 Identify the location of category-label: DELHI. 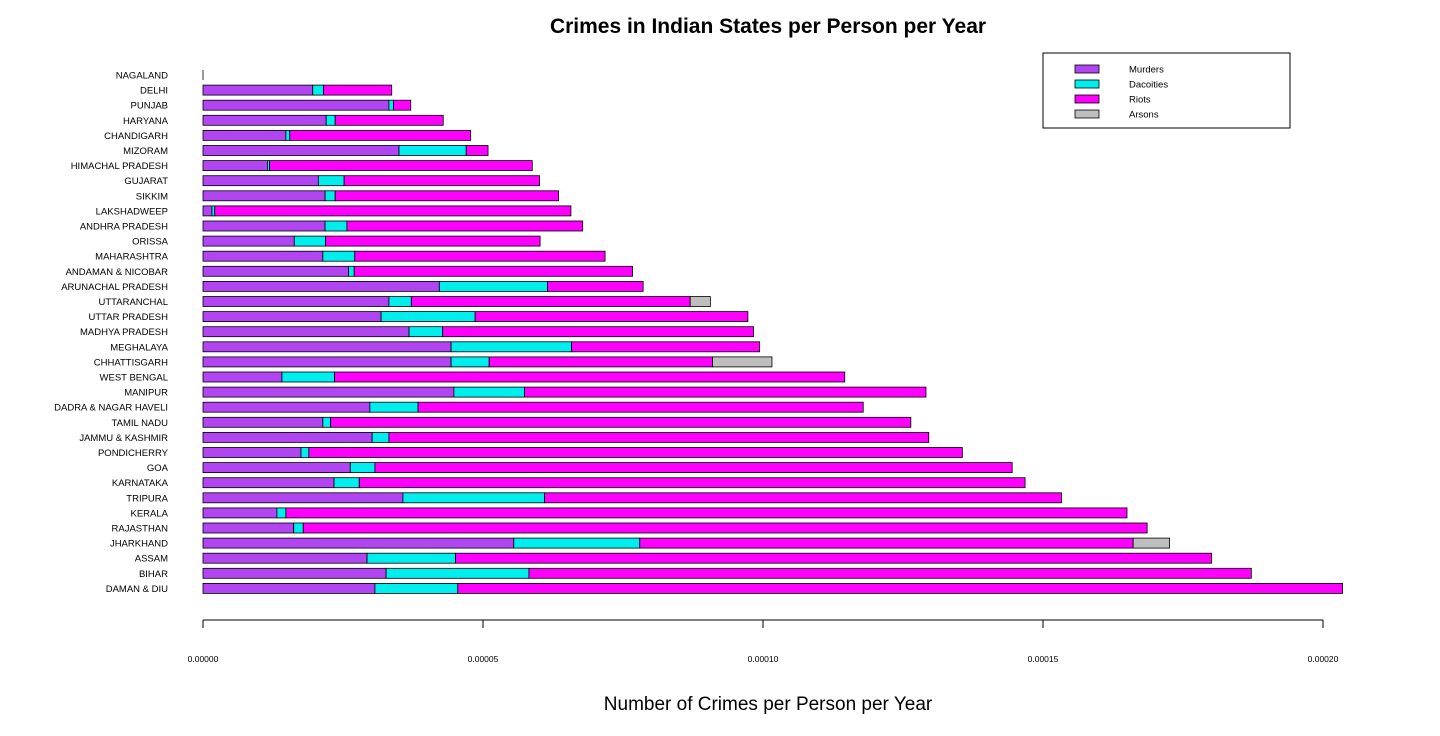
(154, 91).